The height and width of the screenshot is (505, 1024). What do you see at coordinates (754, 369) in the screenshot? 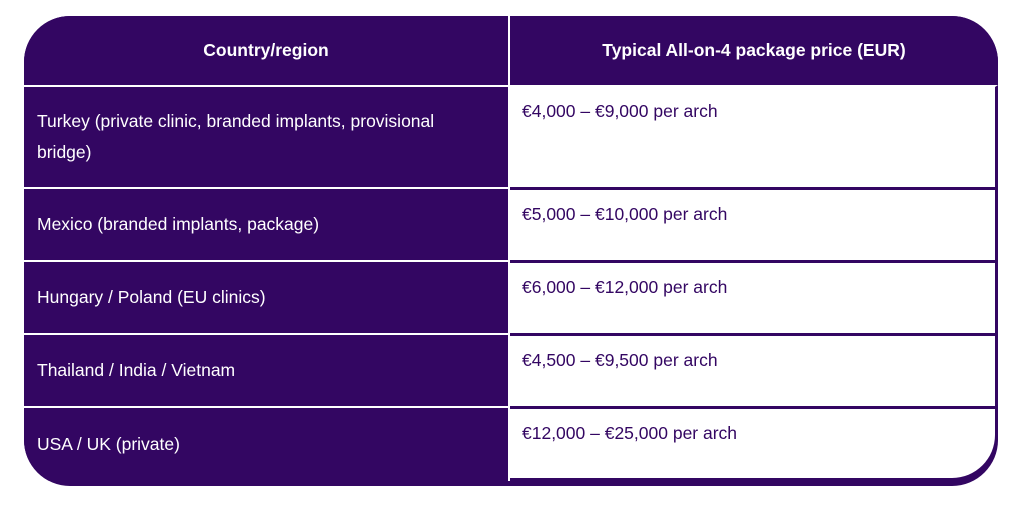
I see `row-price-thailand-india-vietnam: €4,500 – €9,500 per arch` at bounding box center [754, 369].